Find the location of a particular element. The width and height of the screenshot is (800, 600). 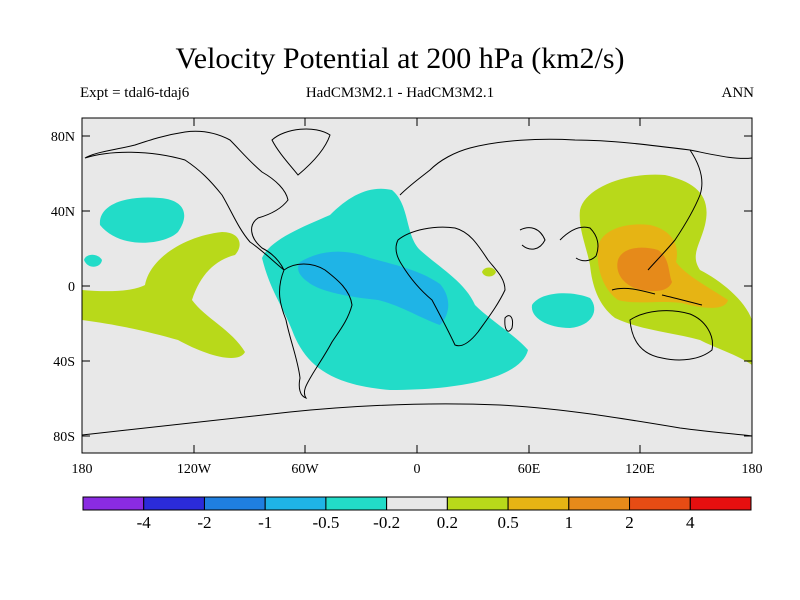

colorbar-label: -1 is located at coordinates (265, 522).